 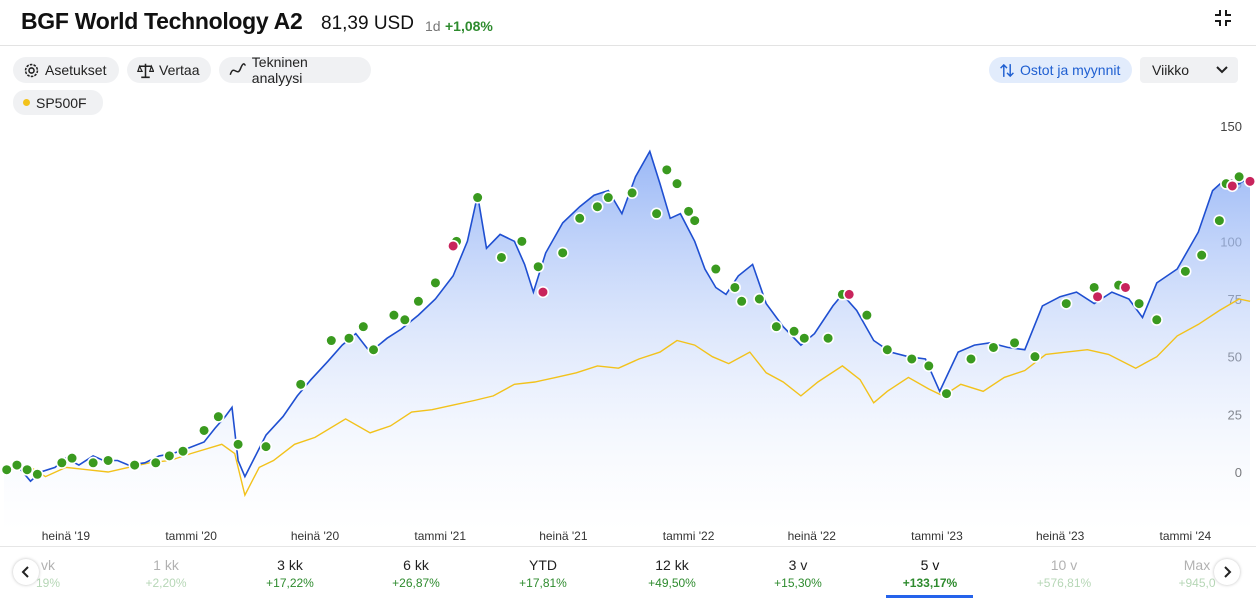 What do you see at coordinates (54, 571) in the screenshot?
I see `range-option: vk 19%` at bounding box center [54, 571].